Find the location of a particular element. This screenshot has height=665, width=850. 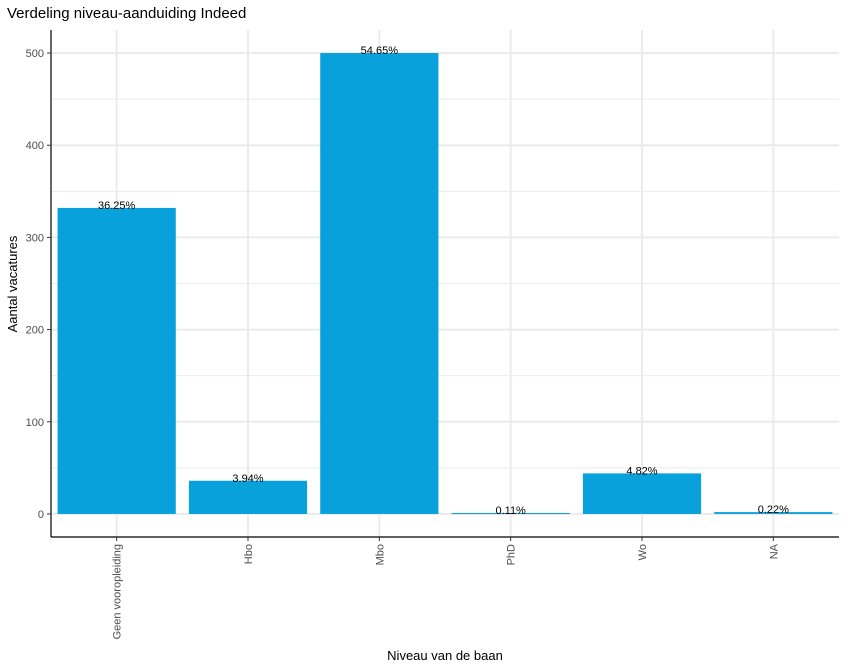

y-tick-label: 0 is located at coordinates (41, 515).